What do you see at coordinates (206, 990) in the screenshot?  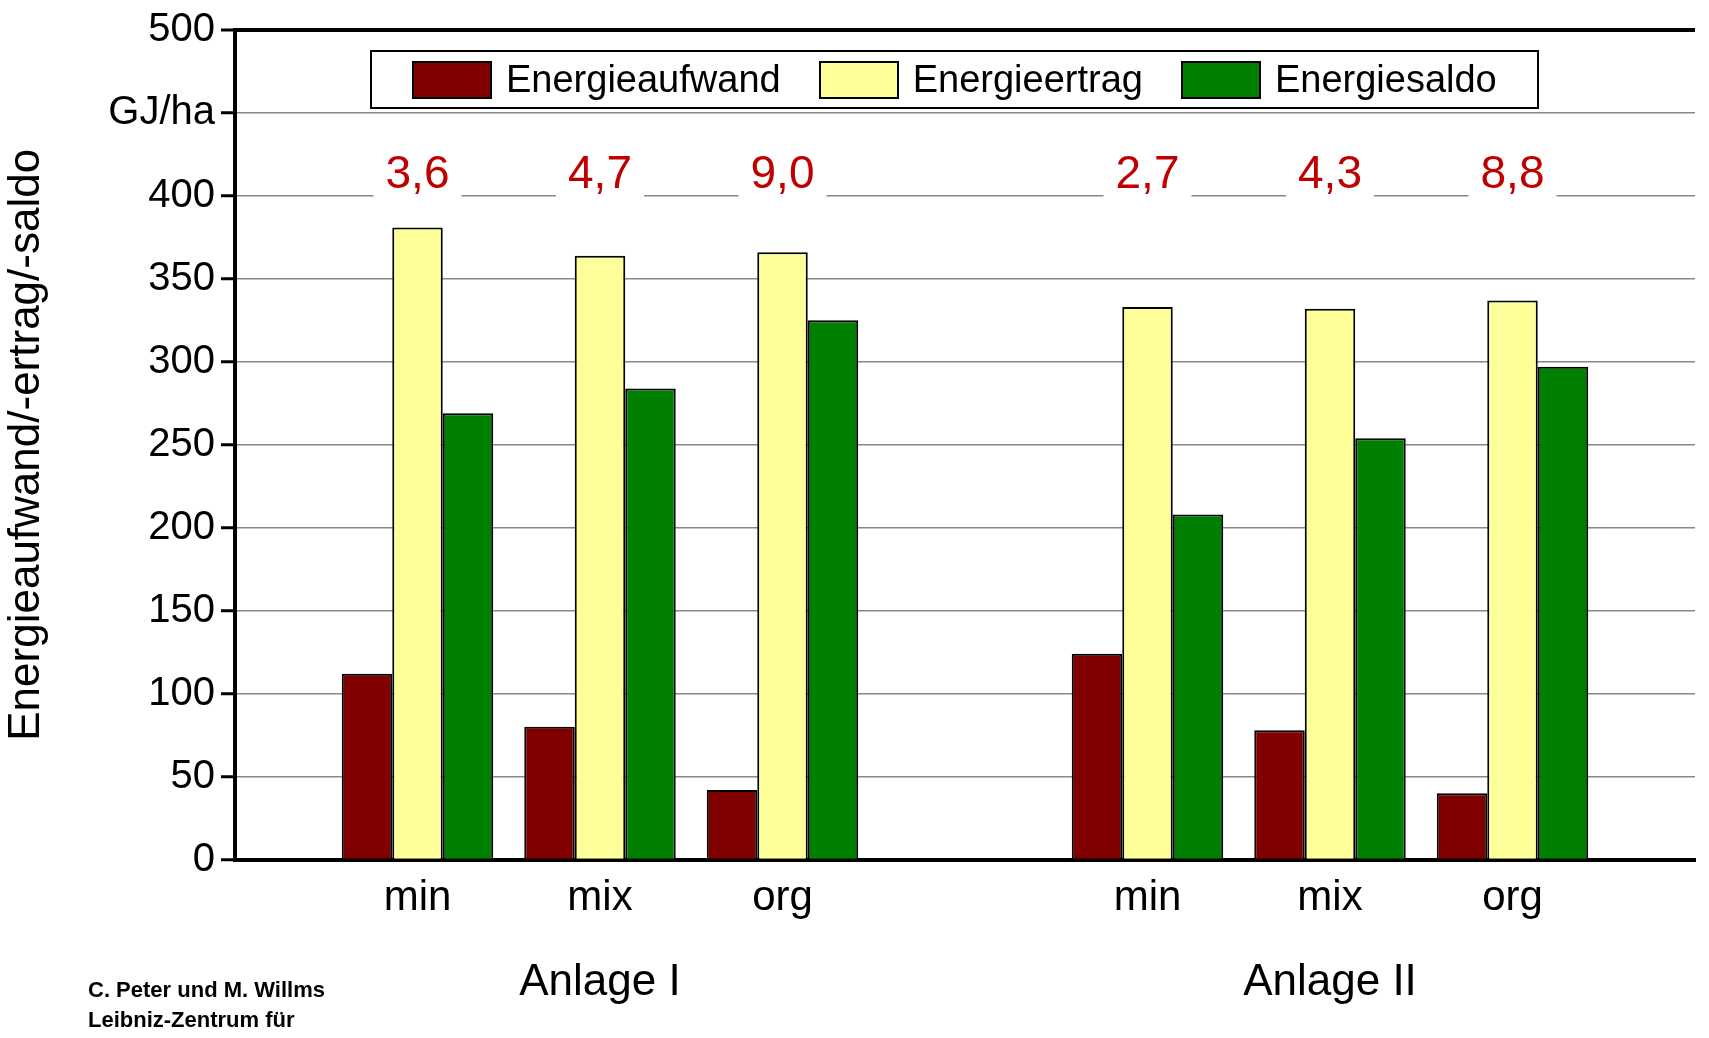 I see `text: C. Peter und M. Willms` at bounding box center [206, 990].